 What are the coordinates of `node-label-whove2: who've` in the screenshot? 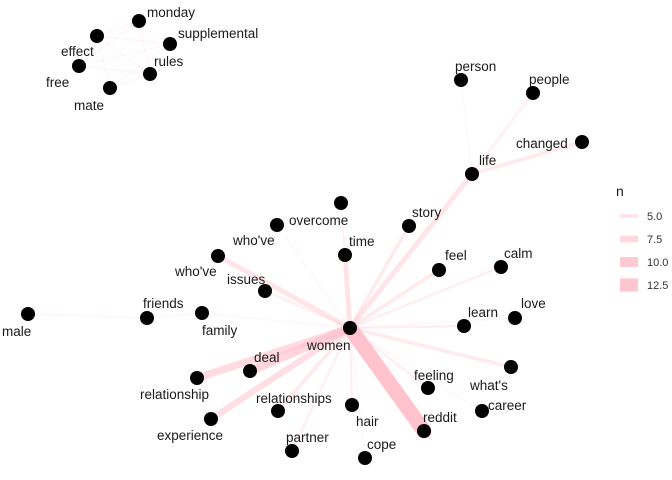 It's located at (195, 271).